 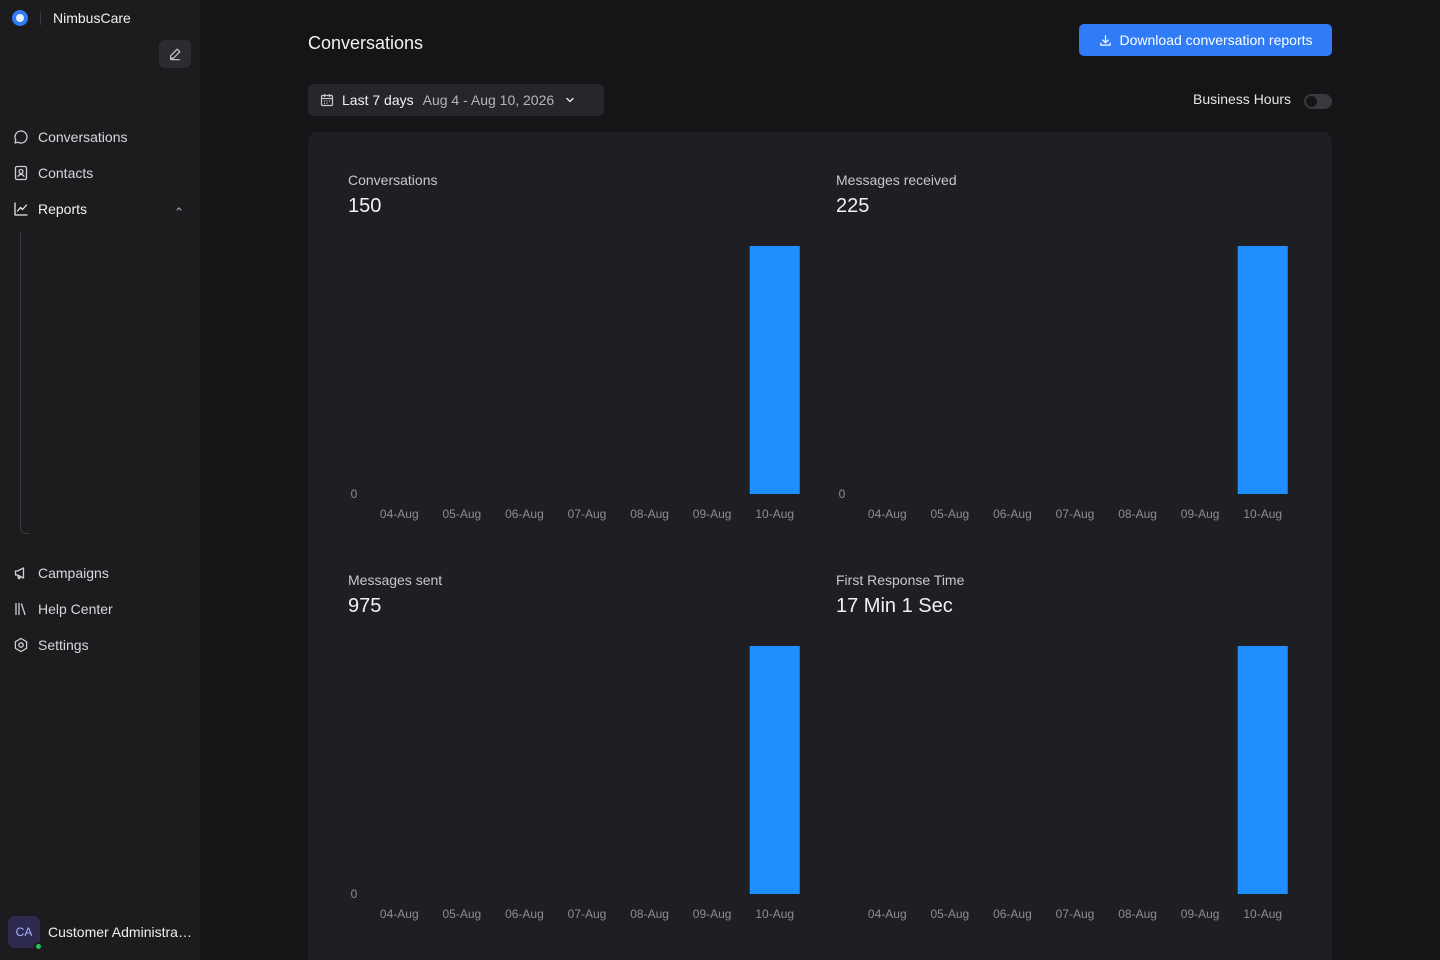 What do you see at coordinates (120, 932) in the screenshot?
I see `user-name: Customer Administrator` at bounding box center [120, 932].